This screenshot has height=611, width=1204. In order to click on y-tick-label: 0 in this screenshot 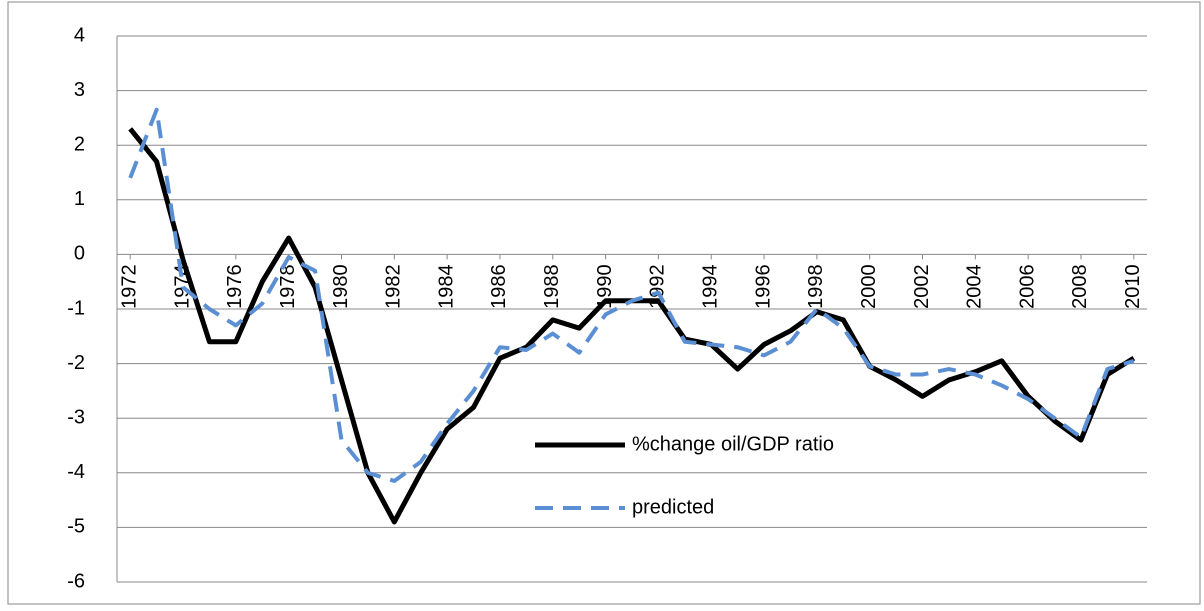, I will do `click(79, 254)`.